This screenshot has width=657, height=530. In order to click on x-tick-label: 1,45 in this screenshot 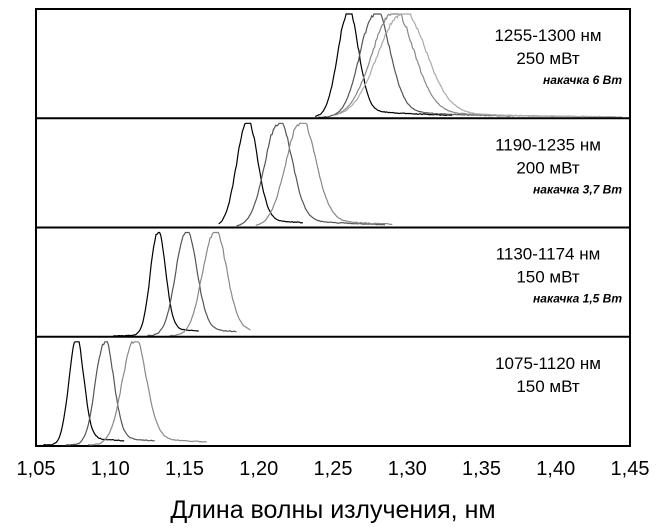, I will do `click(630, 469)`.